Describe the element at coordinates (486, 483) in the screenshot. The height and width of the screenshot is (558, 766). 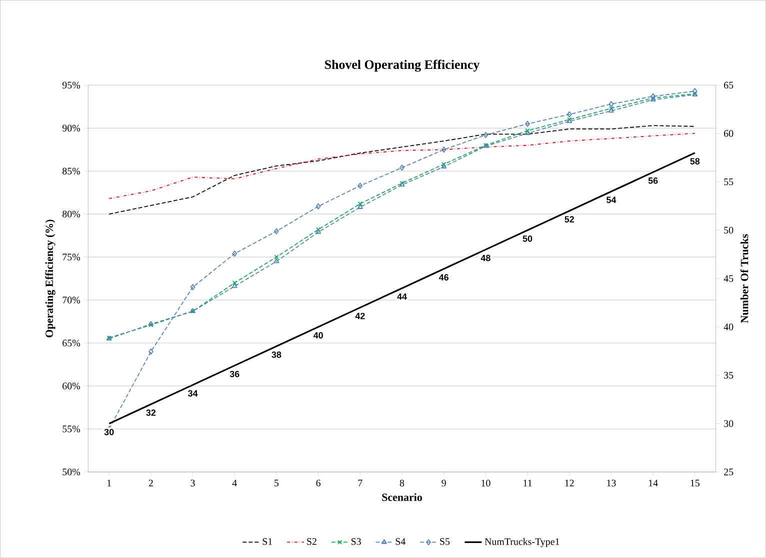
I see `x-tick-label: 10` at that location.